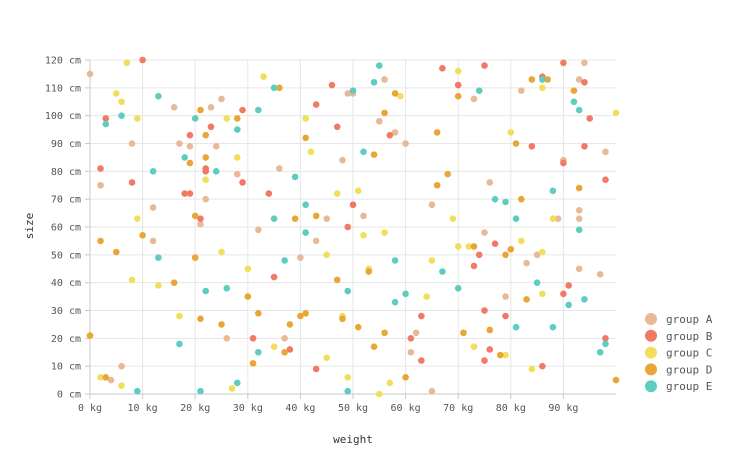  What do you see at coordinates (66, 283) in the screenshot?
I see `y-tick-label: 40 cm` at bounding box center [66, 283].